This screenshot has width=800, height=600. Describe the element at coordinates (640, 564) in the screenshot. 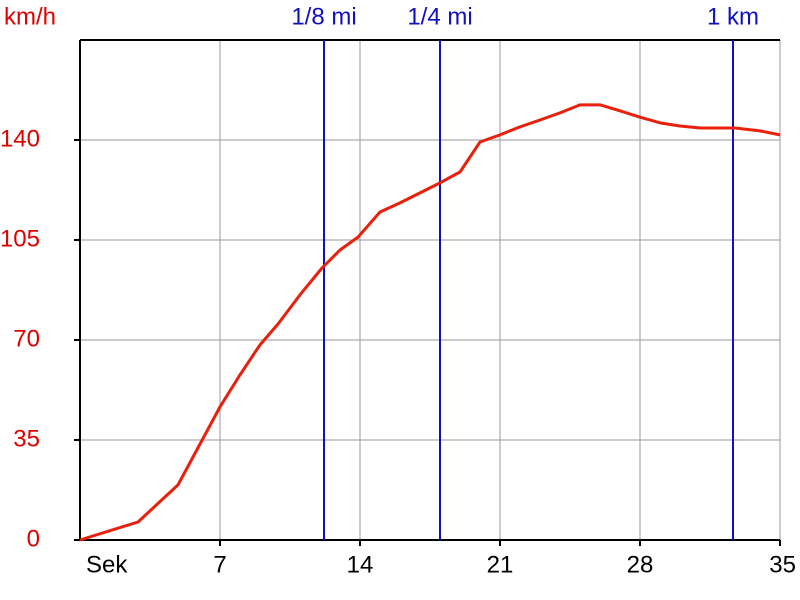

I see `x-tick-label: 28` at that location.